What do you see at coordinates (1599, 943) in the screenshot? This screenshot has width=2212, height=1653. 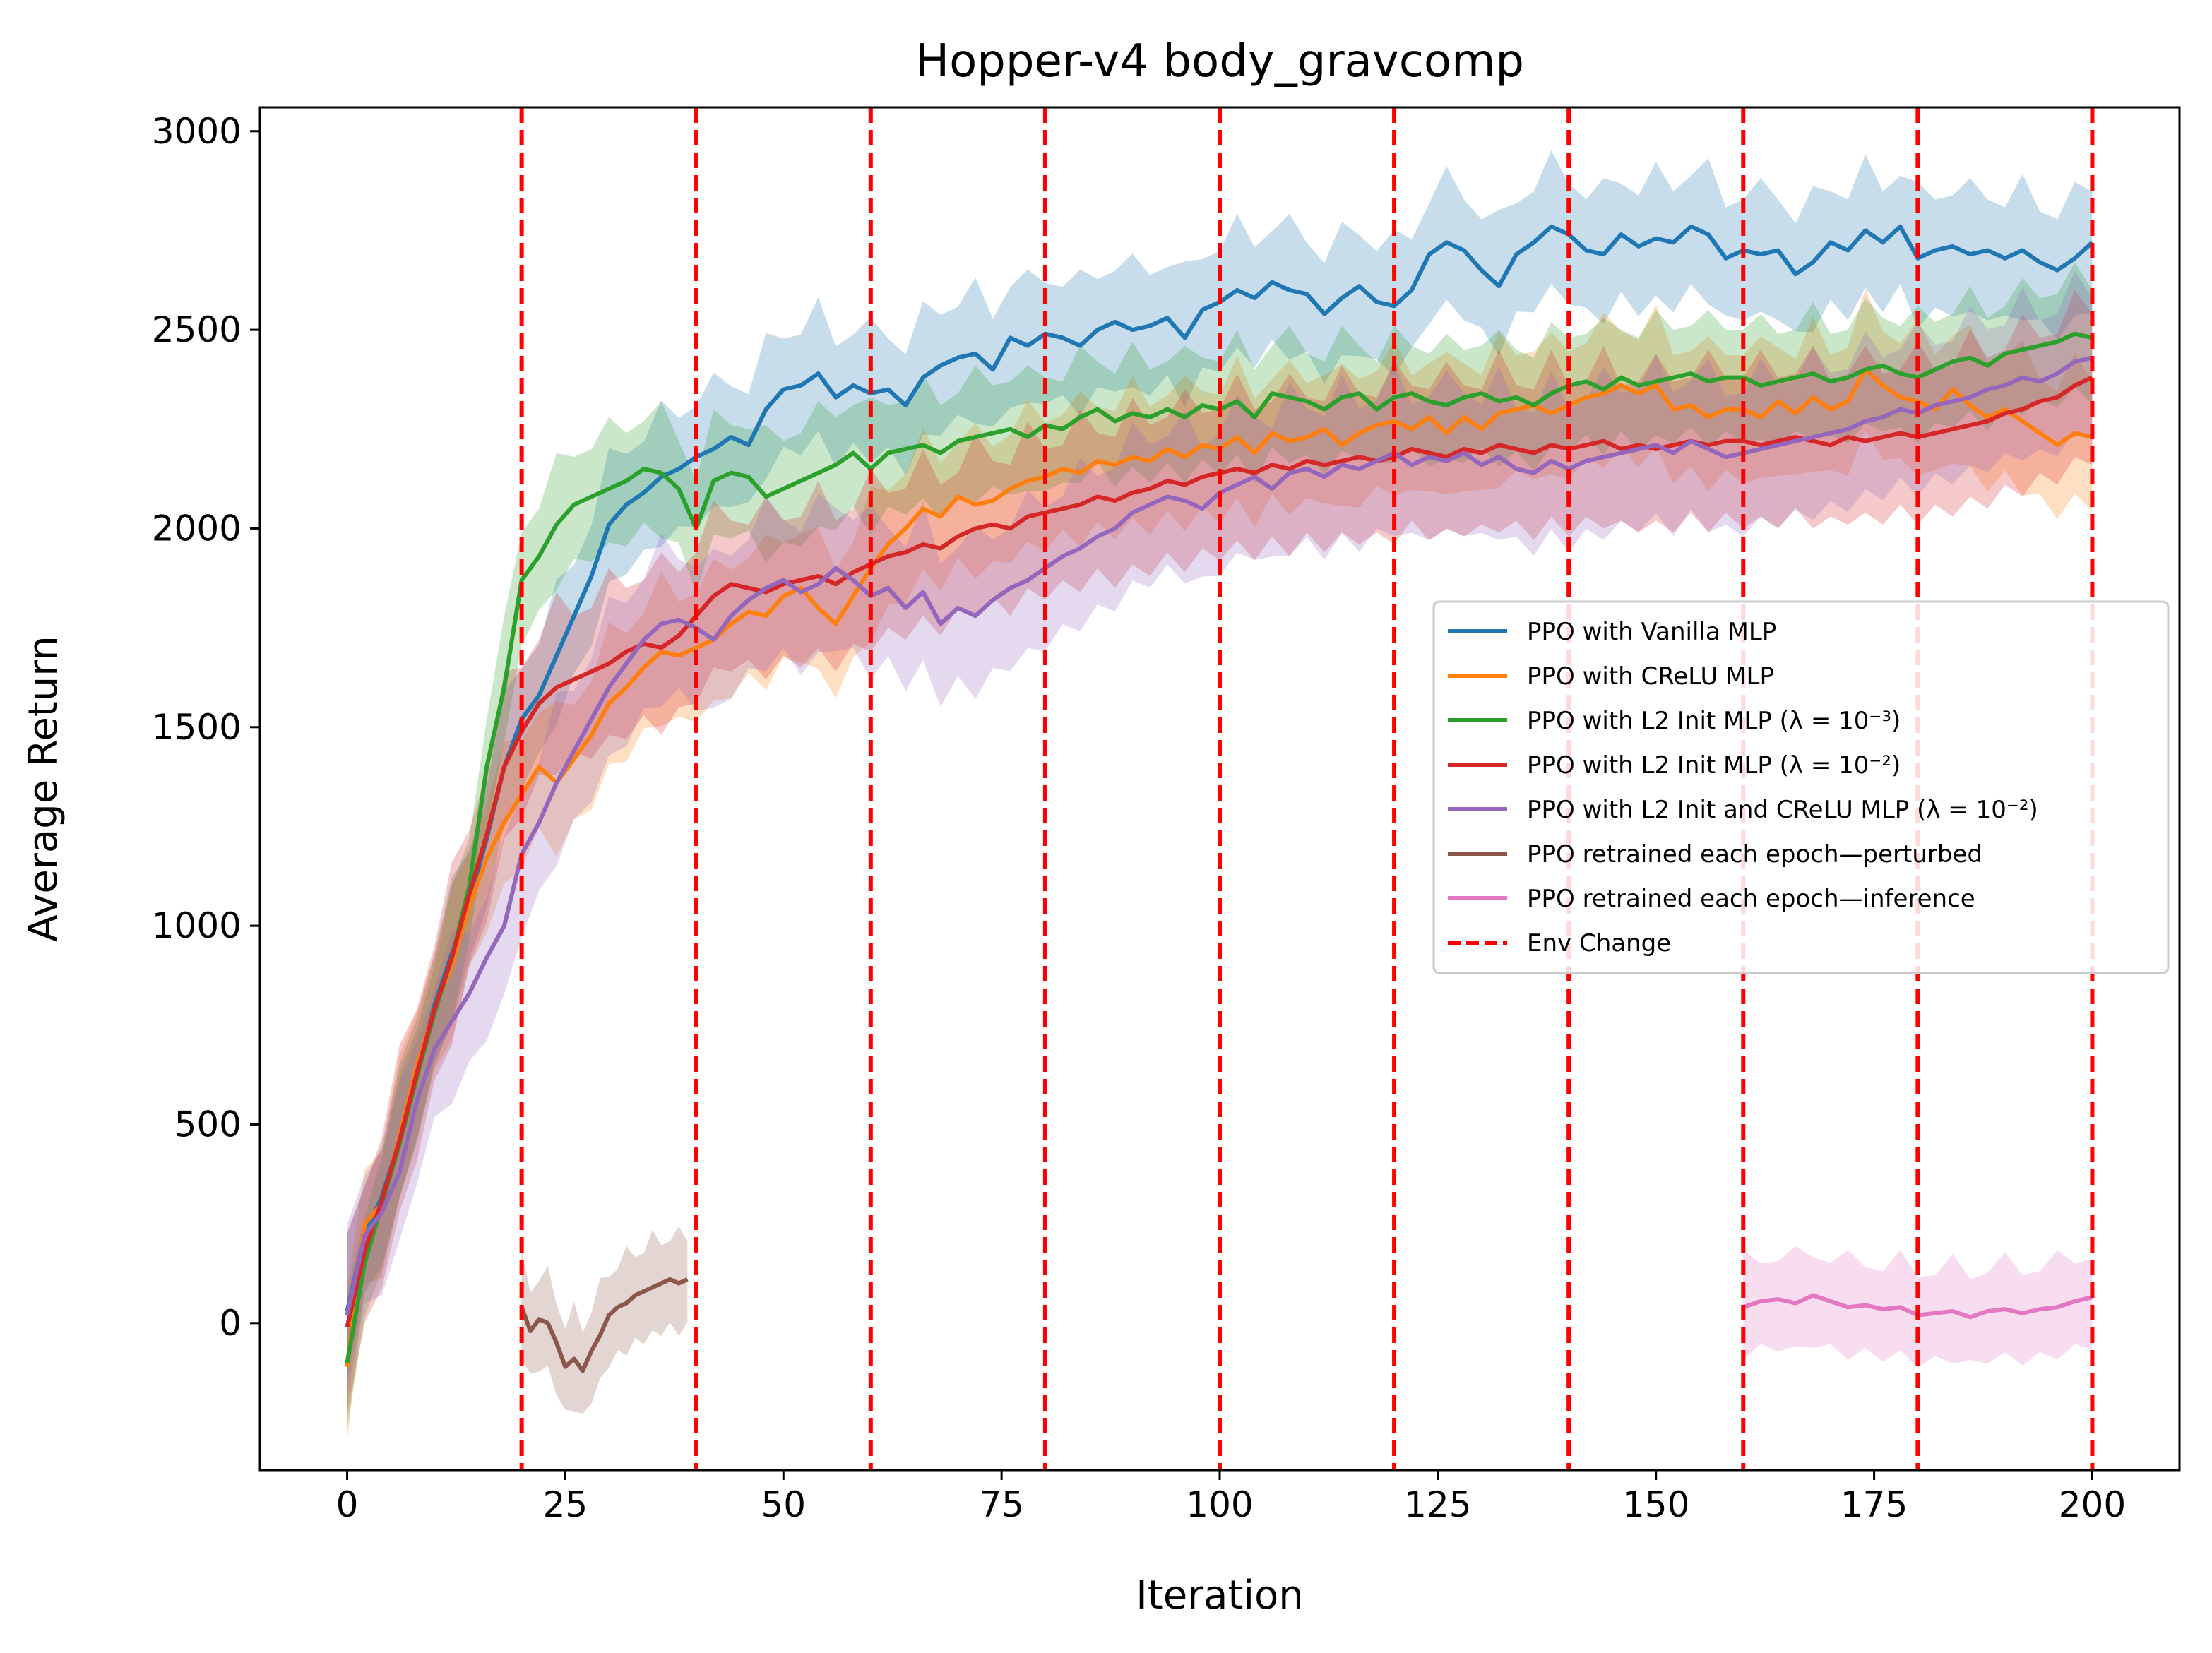 I see `legend-label: Env Change` at bounding box center [1599, 943].